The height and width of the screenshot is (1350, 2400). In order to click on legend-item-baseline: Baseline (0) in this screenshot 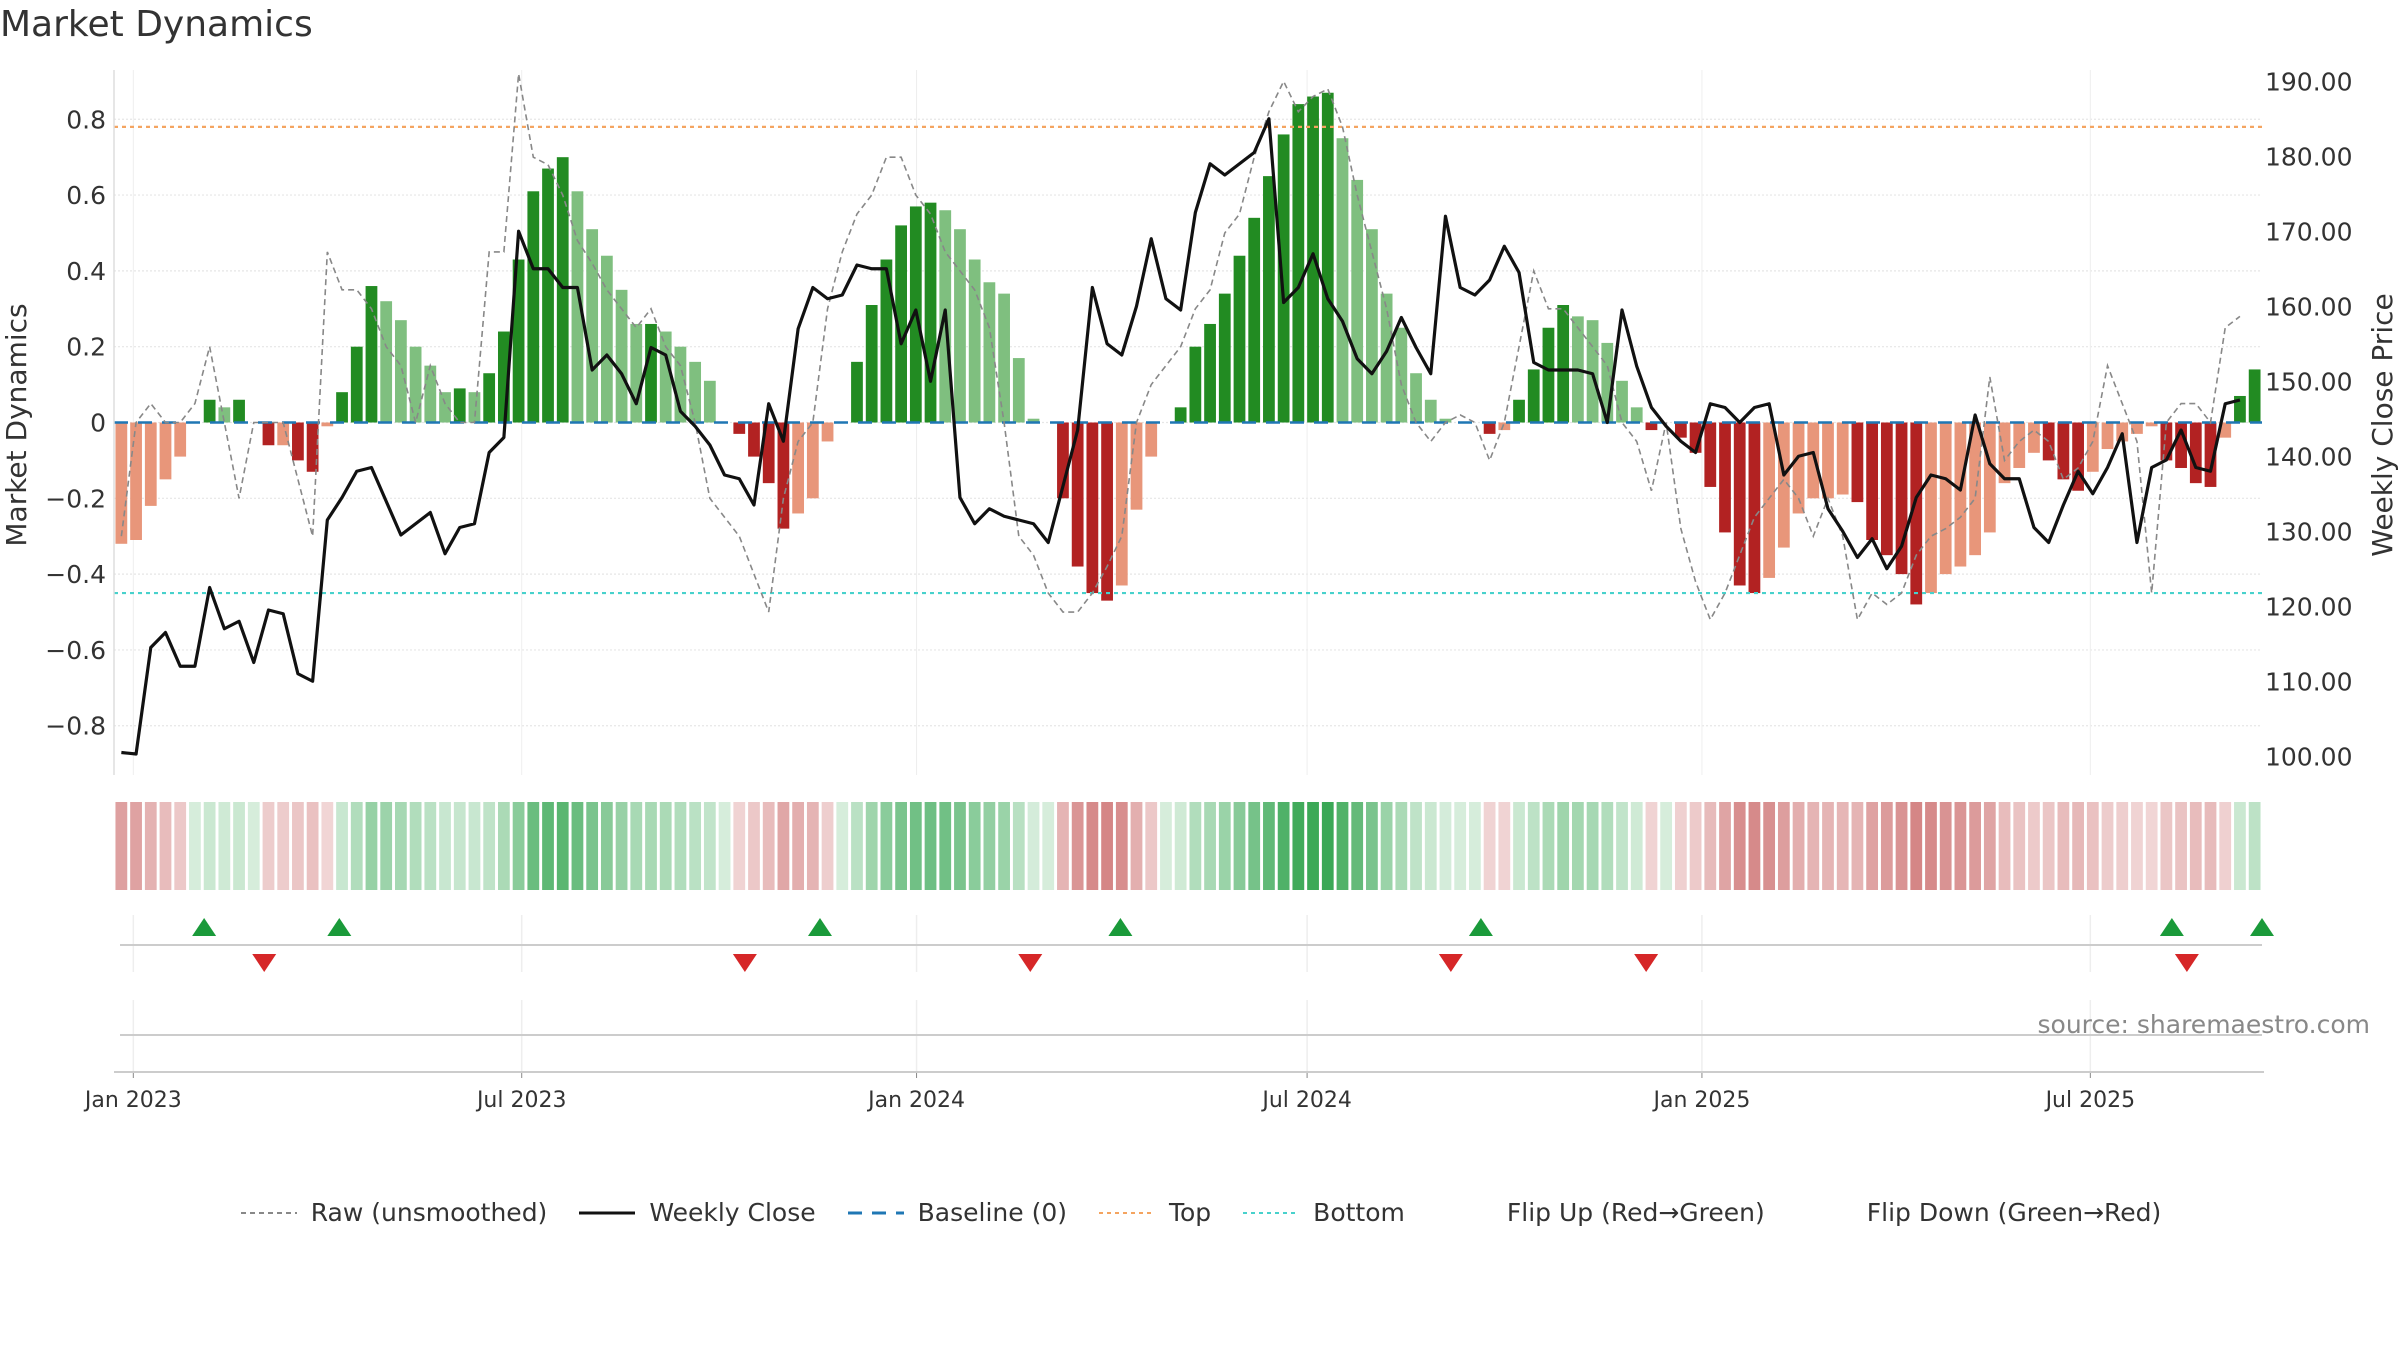, I will do `click(956, 1212)`.